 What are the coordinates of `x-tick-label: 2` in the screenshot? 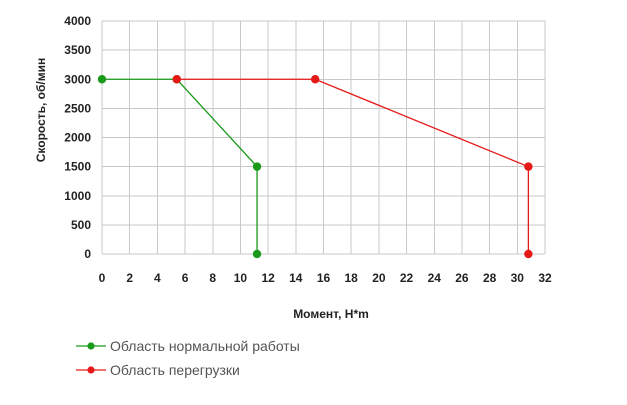 It's located at (129, 278).